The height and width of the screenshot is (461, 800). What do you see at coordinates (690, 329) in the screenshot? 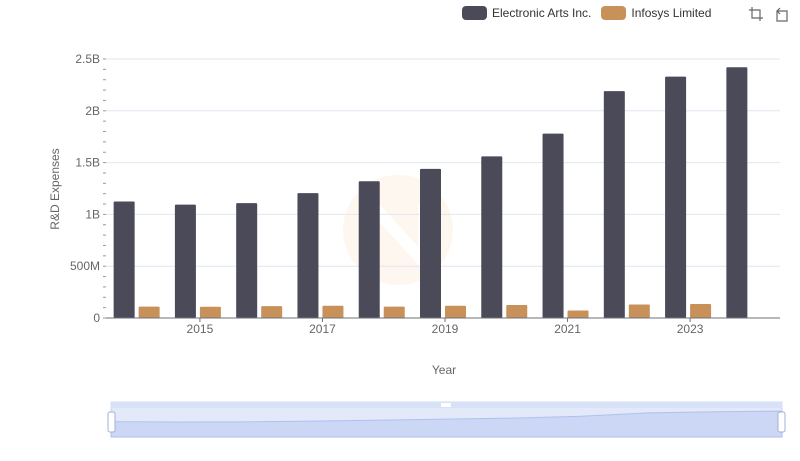
I see `x-tick-label: 2023` at bounding box center [690, 329].